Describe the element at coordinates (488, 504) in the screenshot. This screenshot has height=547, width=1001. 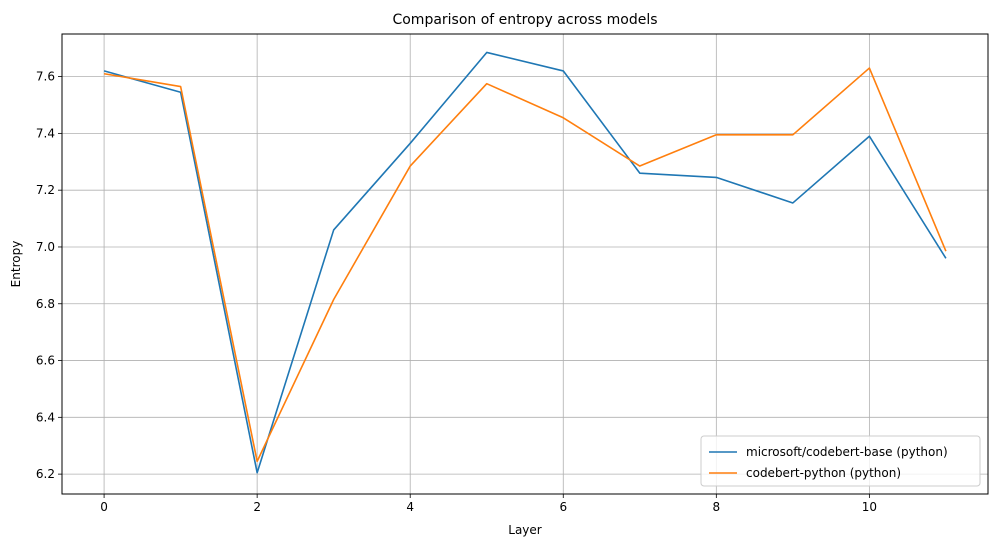
I see `x-axis-ticks: 0 2 4 6 8 10` at that location.